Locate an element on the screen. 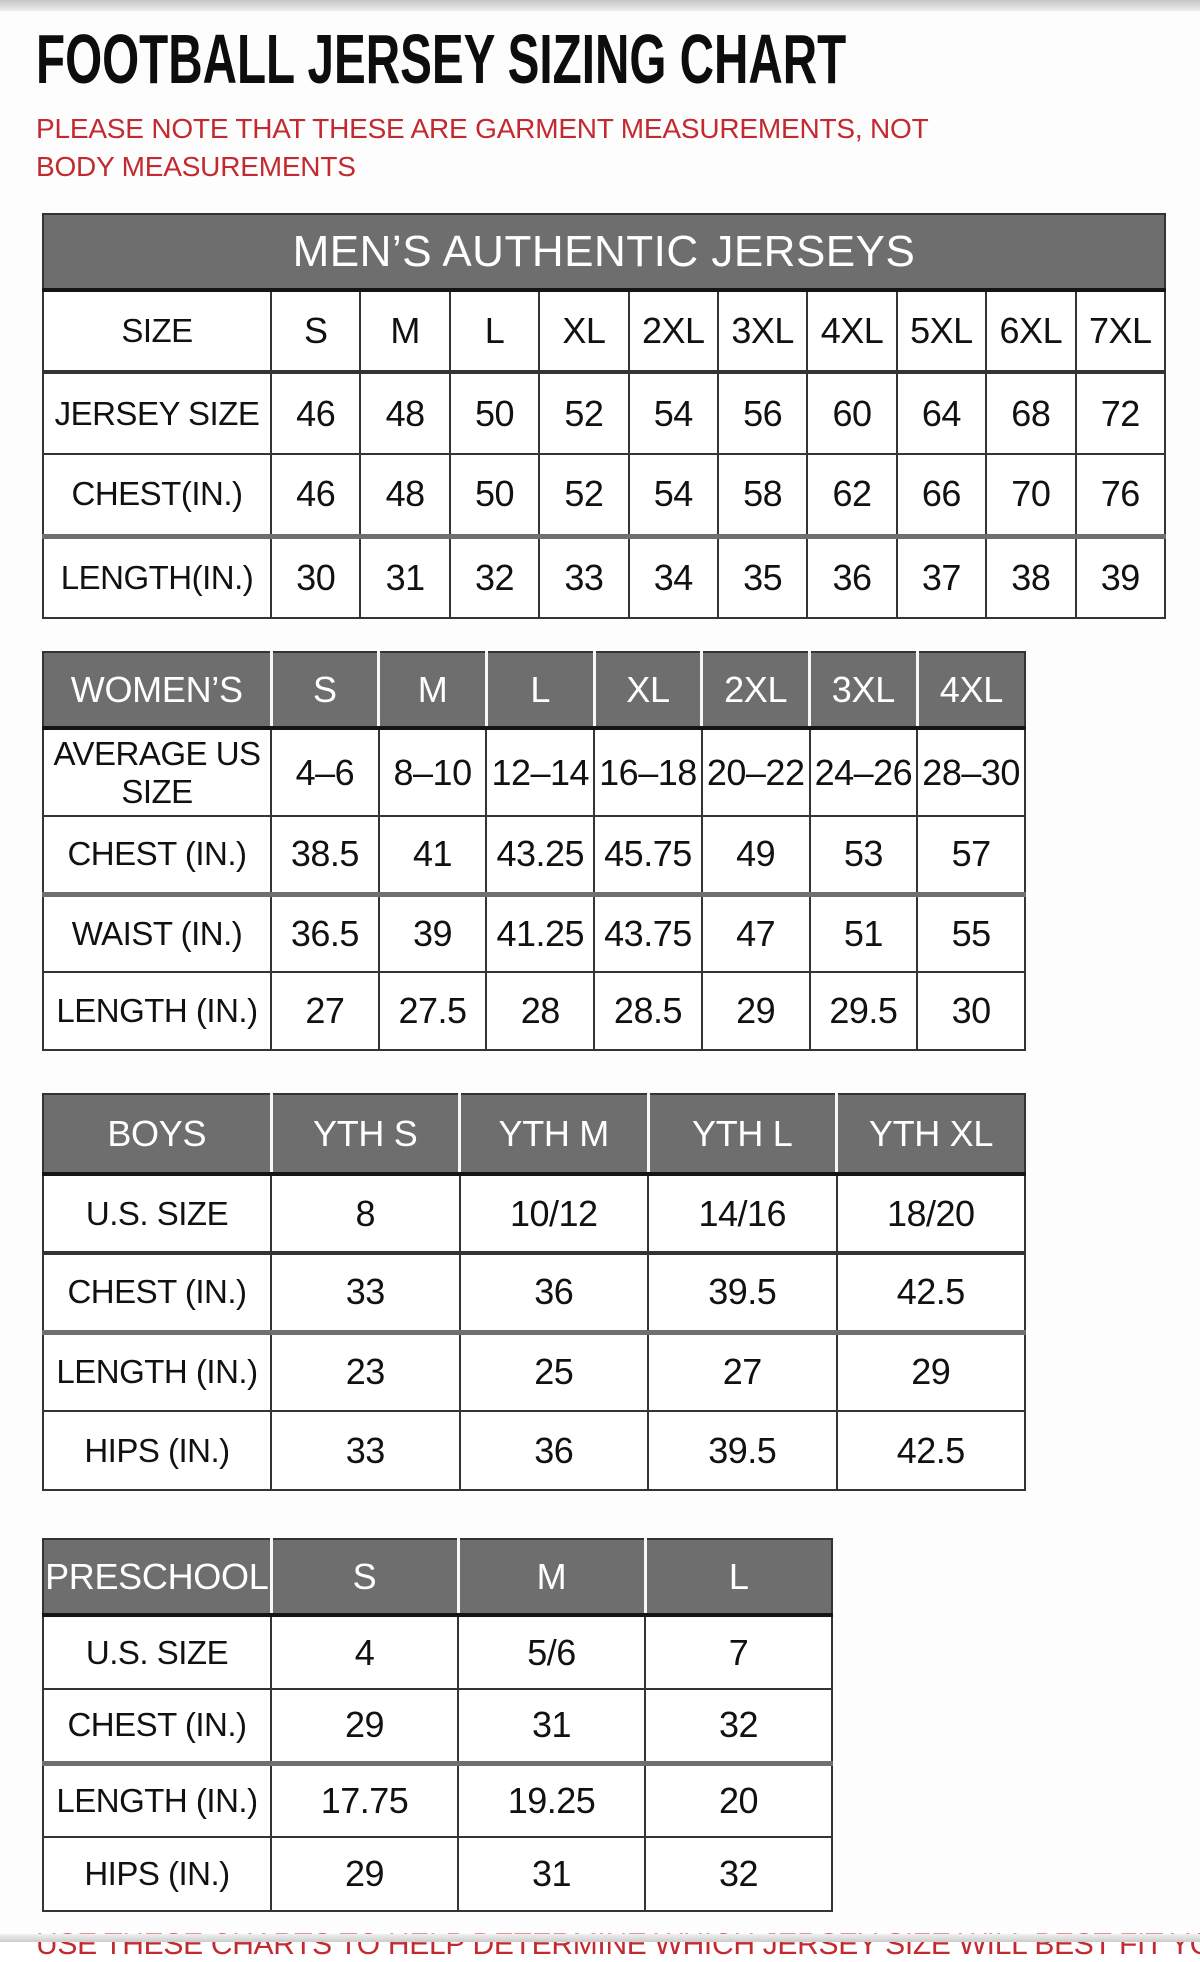  table-cell: XL is located at coordinates (584, 331).